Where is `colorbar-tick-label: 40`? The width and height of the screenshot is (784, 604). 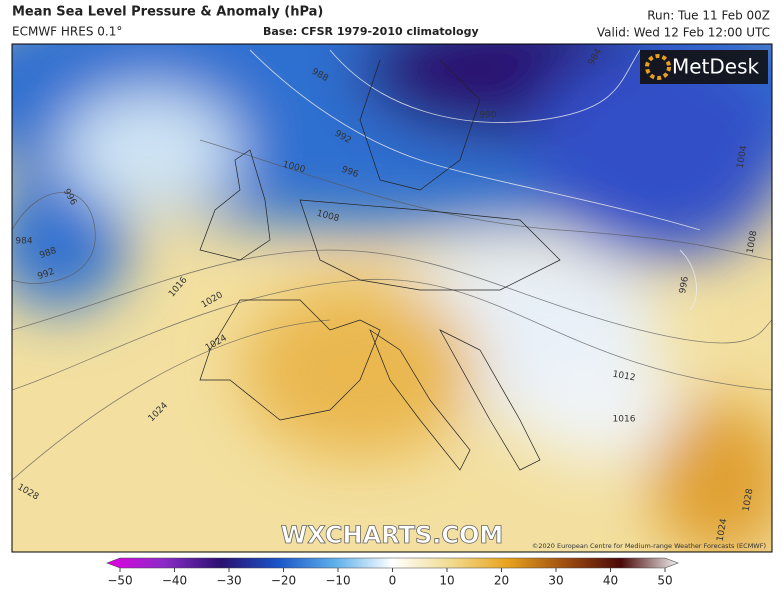 colorbar-tick-label: 40 is located at coordinates (610, 581).